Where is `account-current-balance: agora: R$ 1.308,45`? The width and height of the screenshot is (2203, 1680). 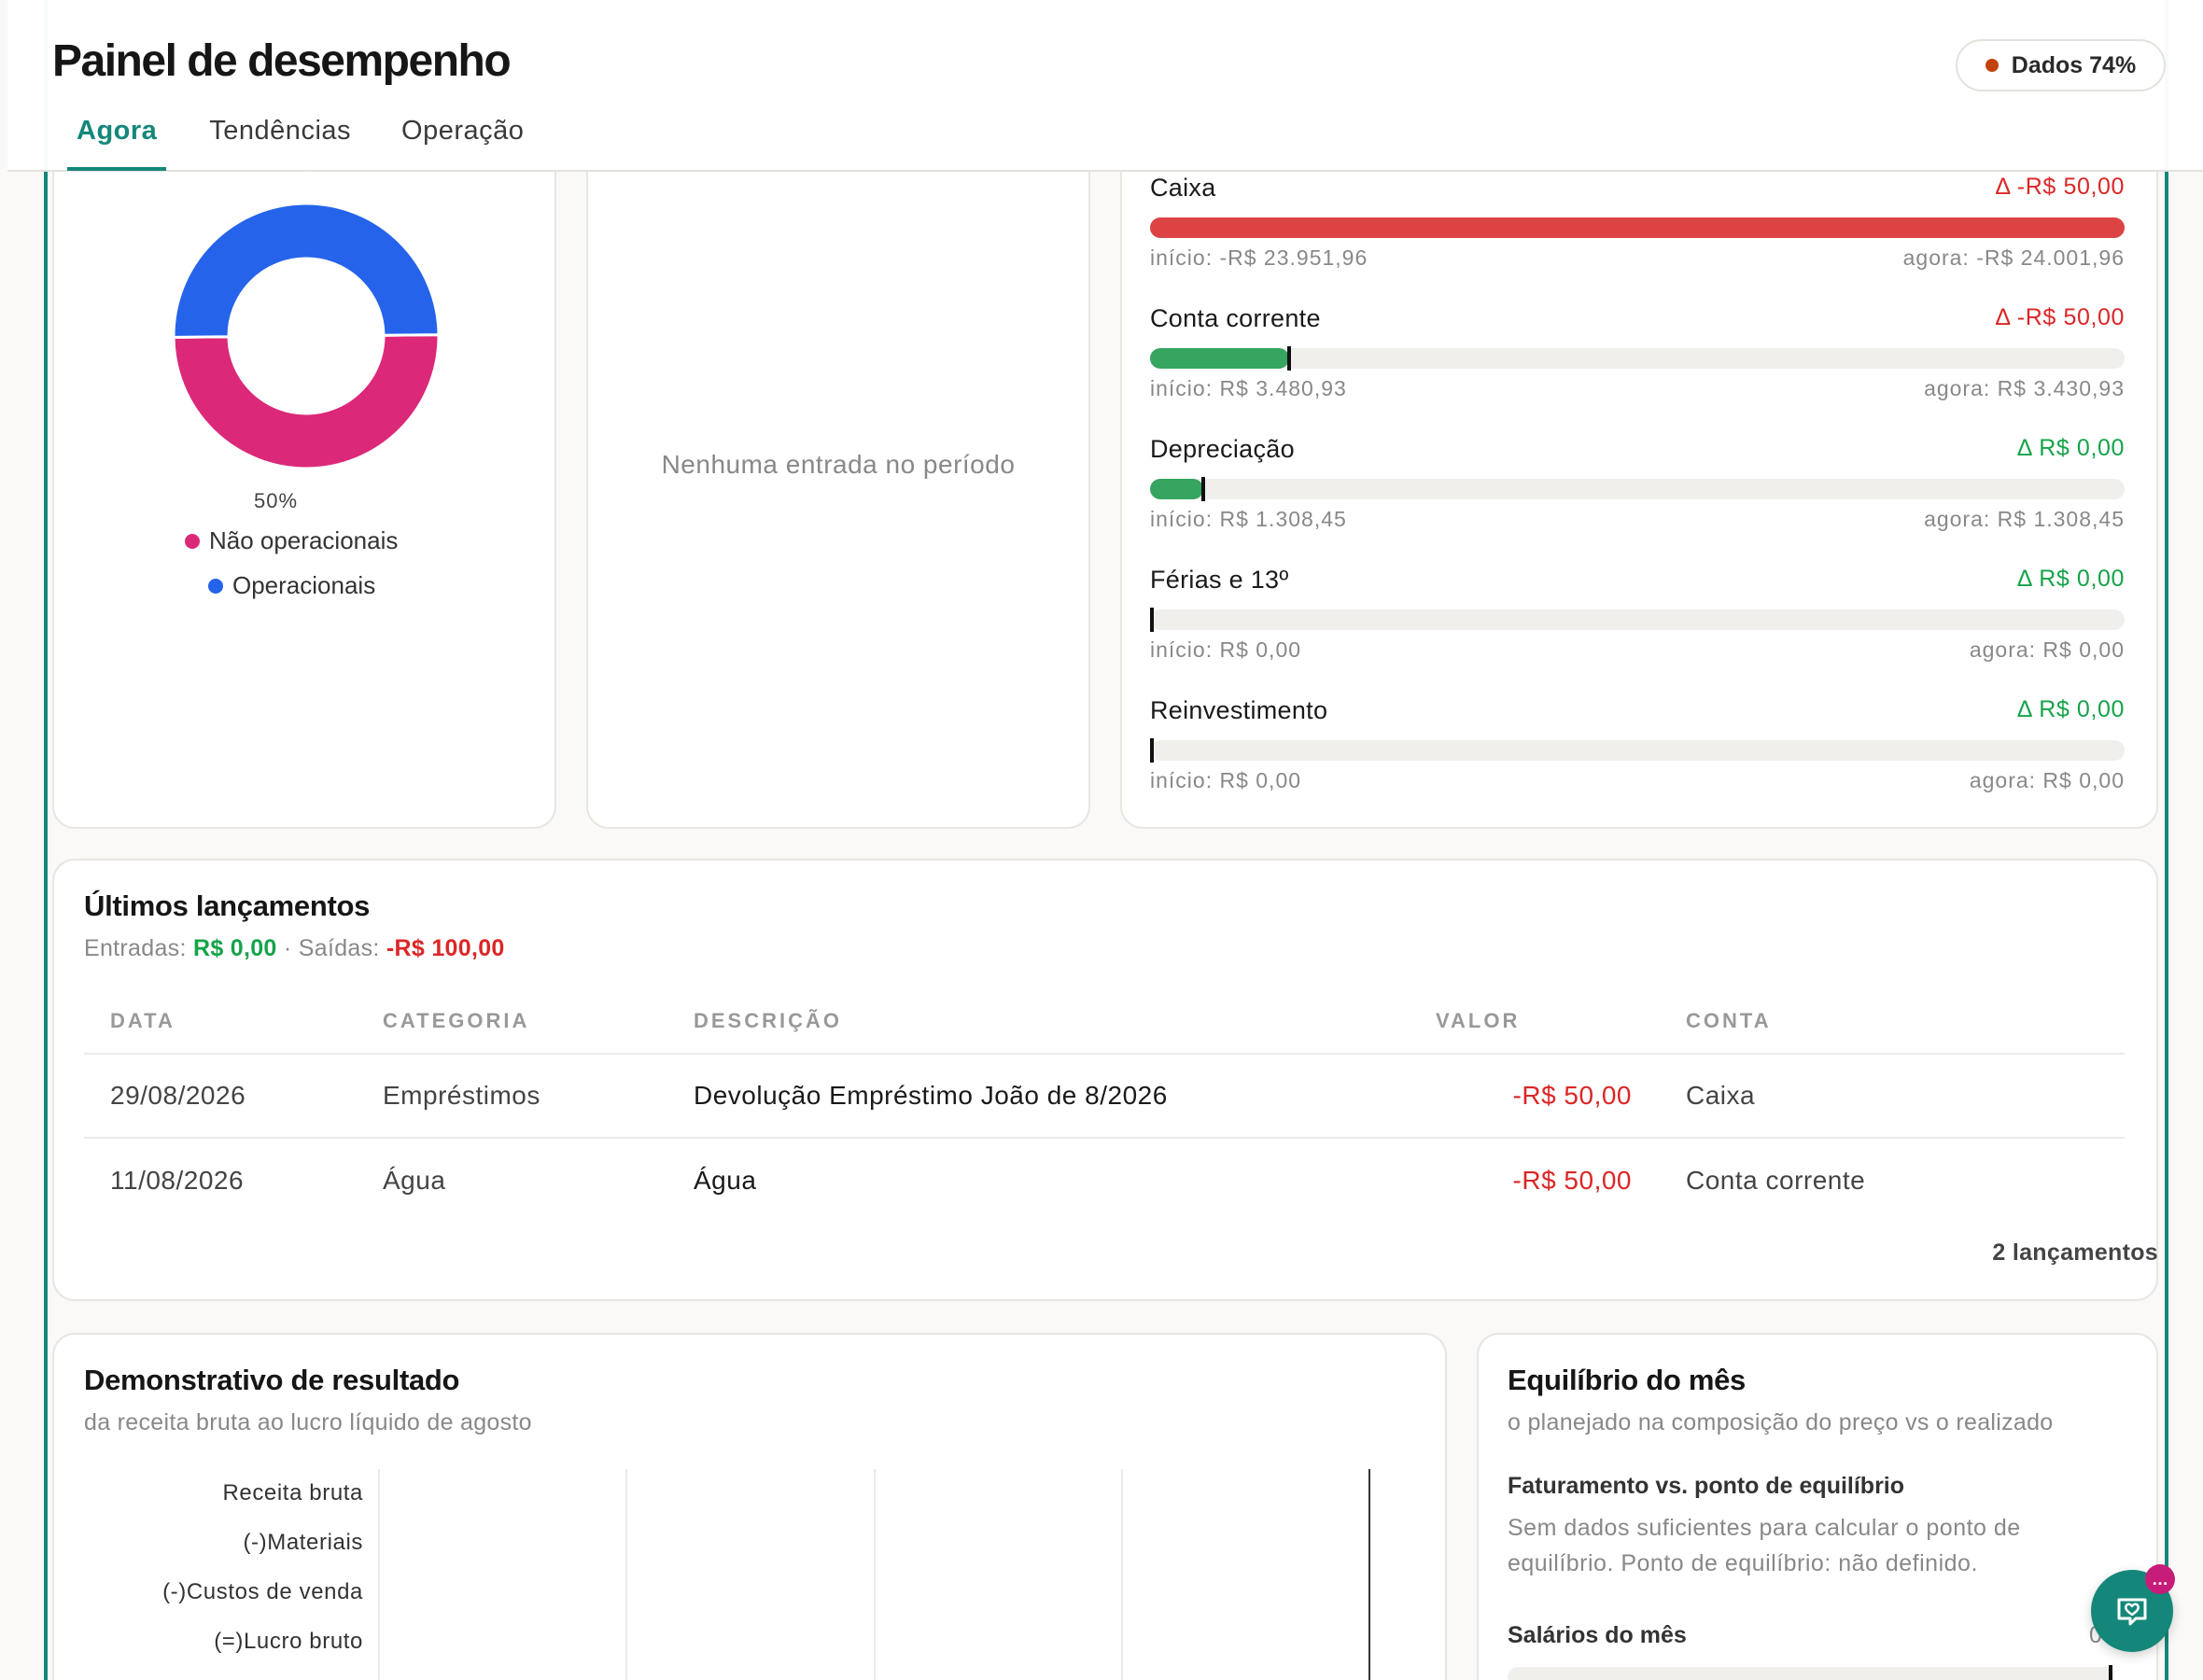
account-current-balance: agora: R$ 1.308,45 is located at coordinates (2025, 519).